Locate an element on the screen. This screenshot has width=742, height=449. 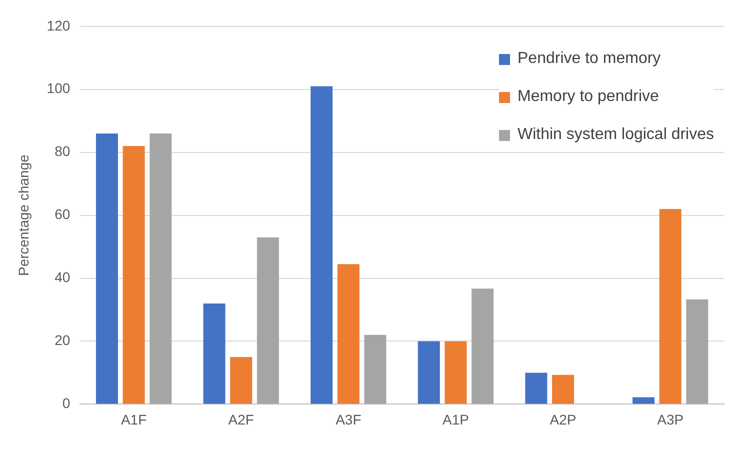
x-tick-label: A3F is located at coordinates (349, 419).